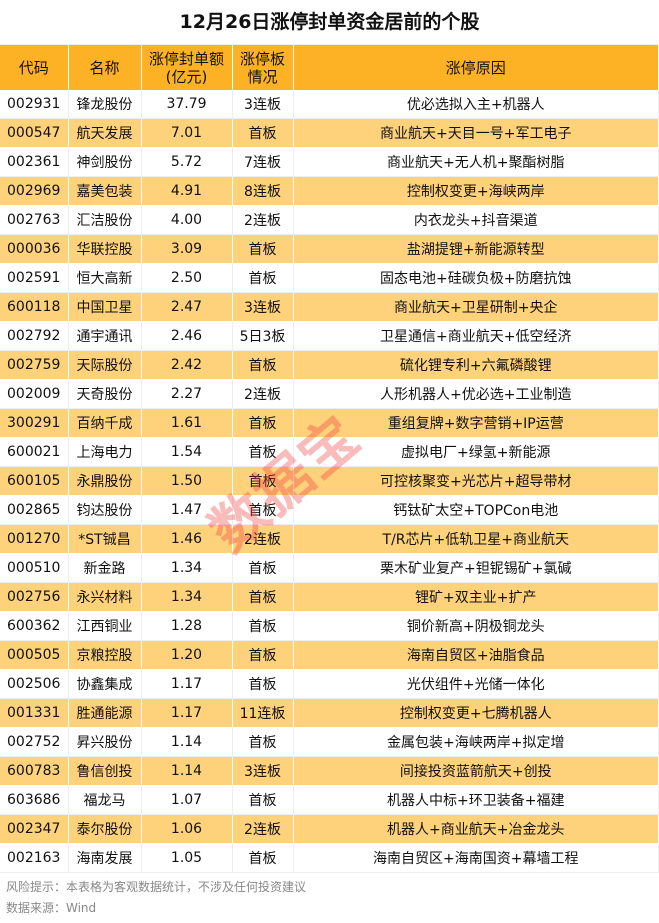  What do you see at coordinates (187, 220) in the screenshot?
I see `cell-seal-amount: 4.00` at bounding box center [187, 220].